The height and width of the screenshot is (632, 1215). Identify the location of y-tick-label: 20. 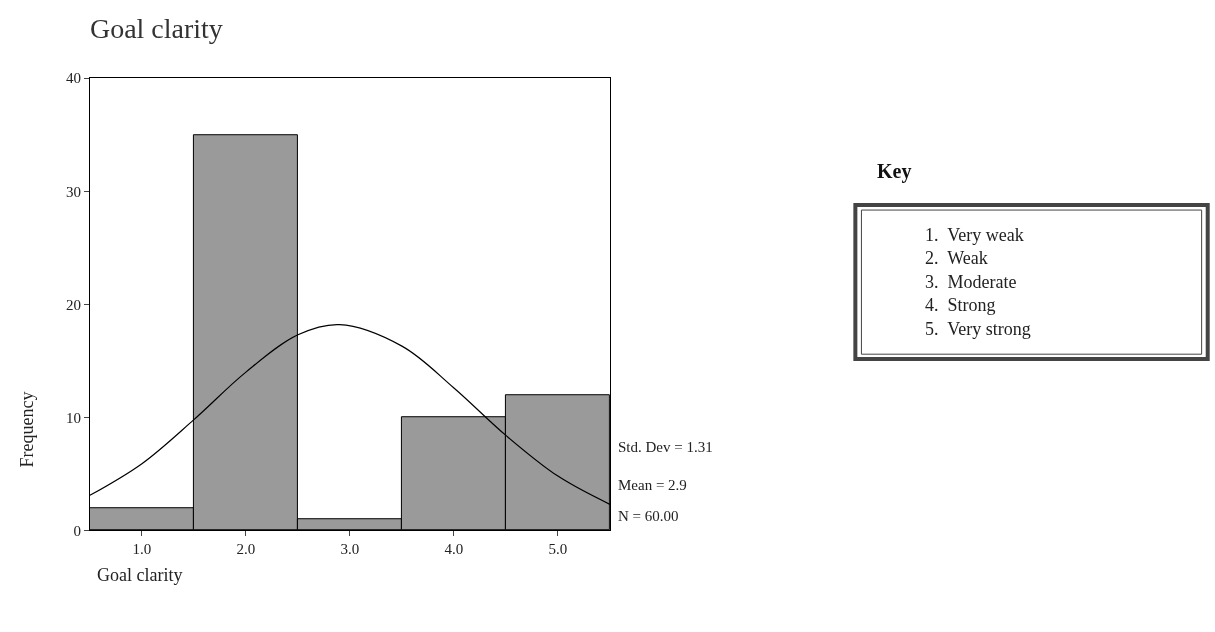
(73, 304).